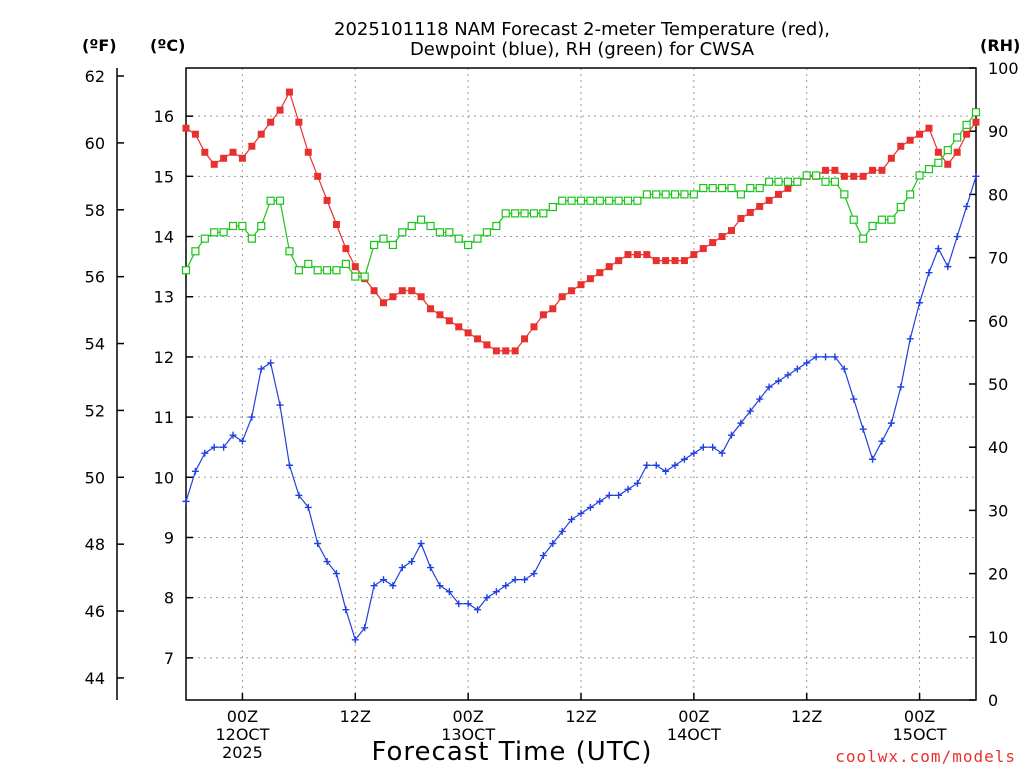  Describe the element at coordinates (169, 598) in the screenshot. I see `celsius-tick-label: 8` at that location.